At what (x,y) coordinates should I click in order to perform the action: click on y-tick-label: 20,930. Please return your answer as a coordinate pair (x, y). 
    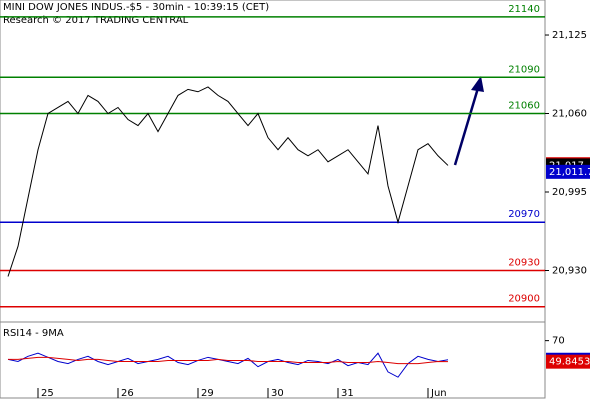
    Looking at the image, I should click on (569, 270).